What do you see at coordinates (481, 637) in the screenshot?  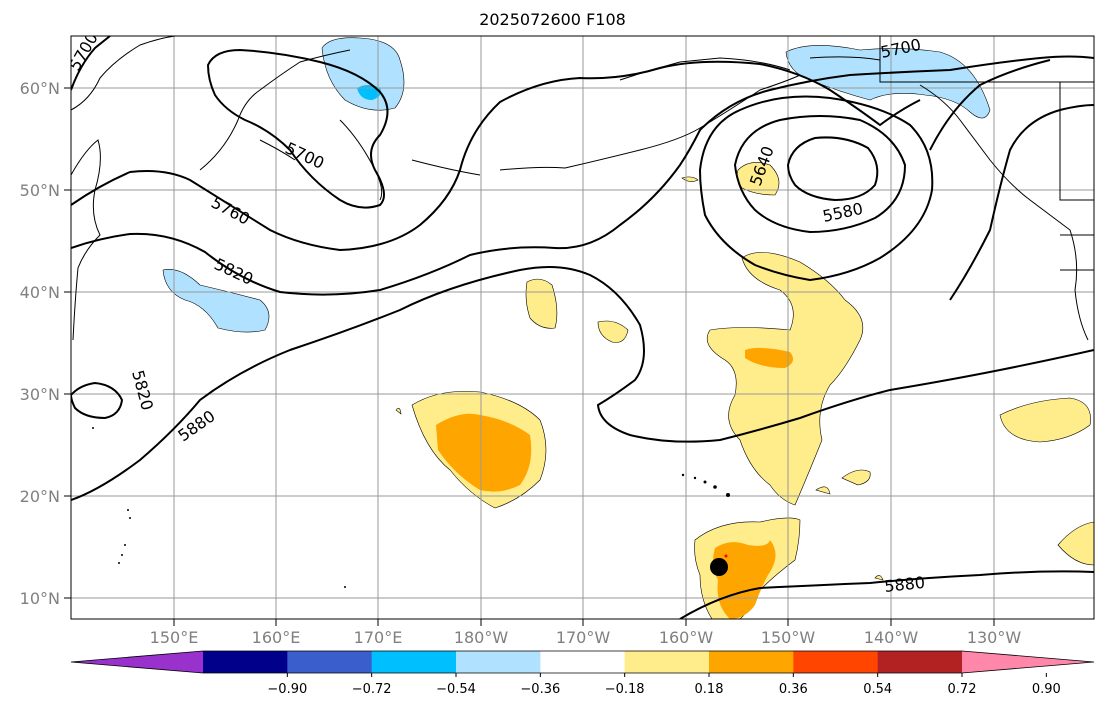 I see `lon-label-180w: 180°W` at bounding box center [481, 637].